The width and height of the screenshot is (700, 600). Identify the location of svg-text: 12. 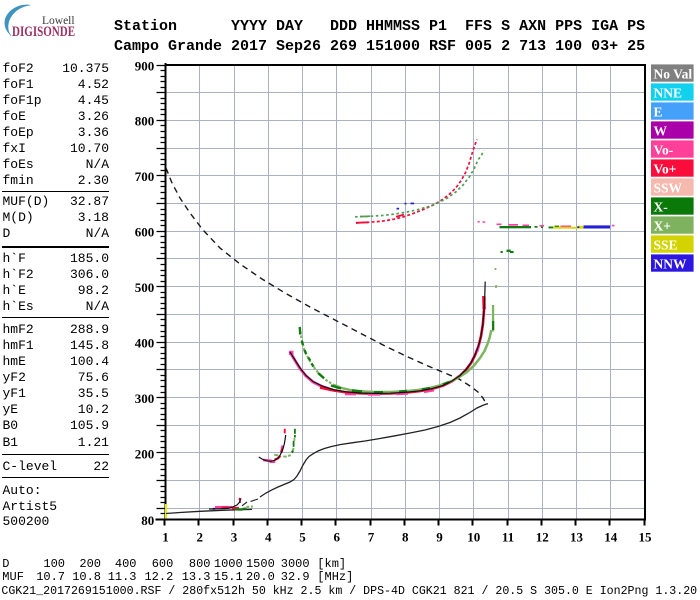
(542, 537).